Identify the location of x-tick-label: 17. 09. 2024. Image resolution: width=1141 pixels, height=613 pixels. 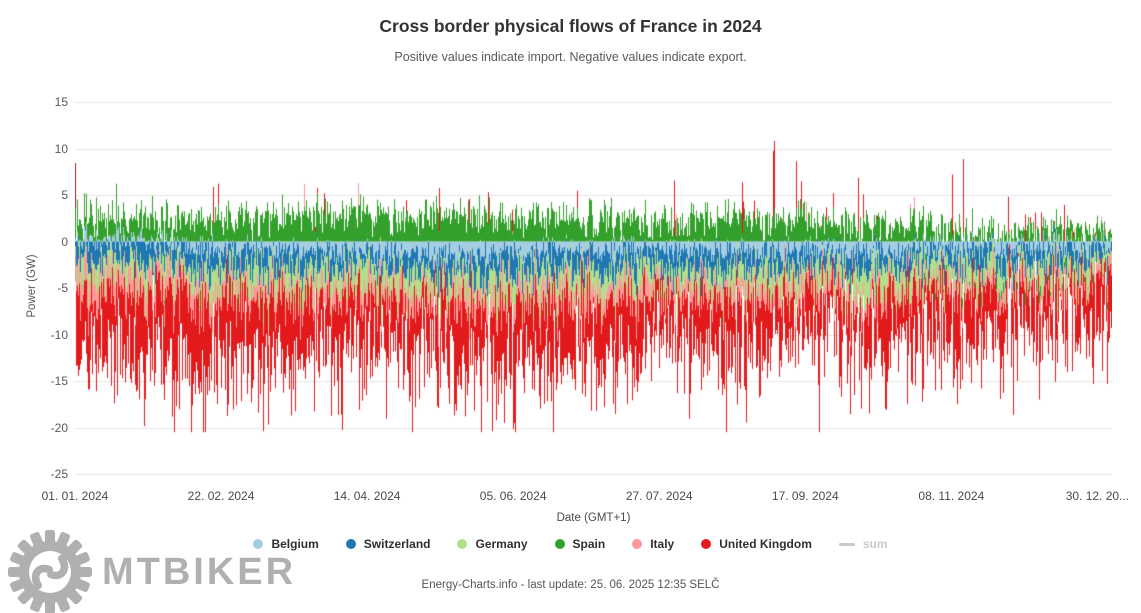
(805, 496).